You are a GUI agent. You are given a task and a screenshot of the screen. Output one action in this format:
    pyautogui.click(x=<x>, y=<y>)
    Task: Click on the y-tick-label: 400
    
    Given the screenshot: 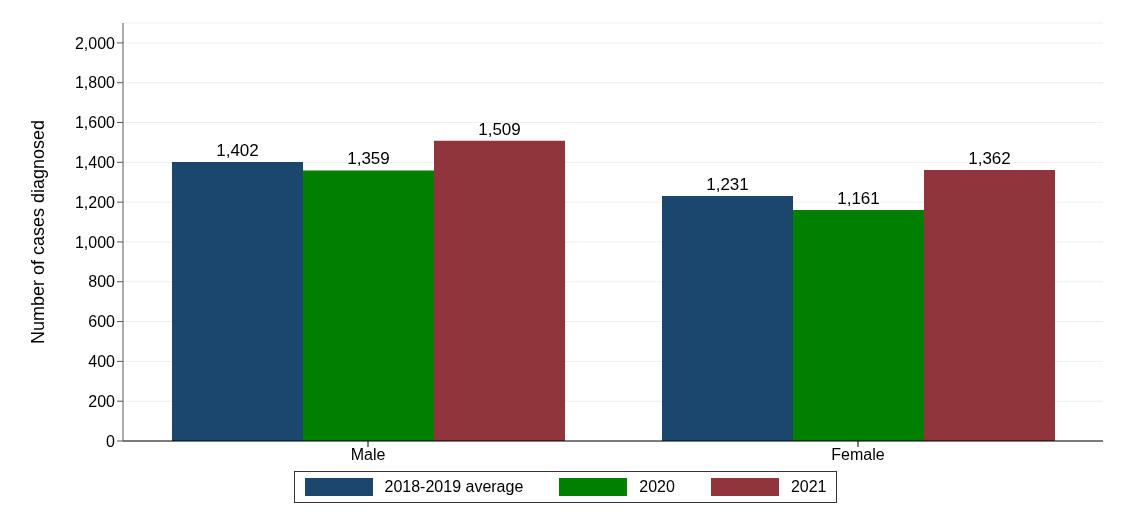 What is the action you would take?
    pyautogui.click(x=102, y=362)
    